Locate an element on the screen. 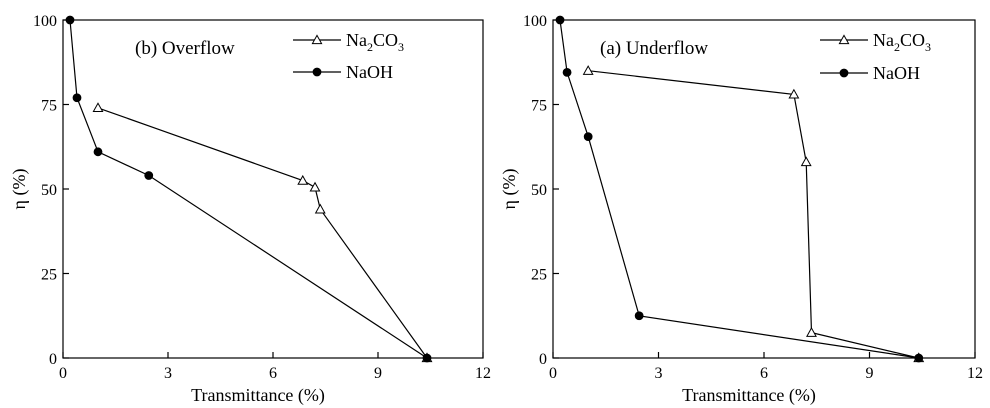 This screenshot has height=408, width=990. chart-title: (b) Overflow is located at coordinates (185, 48).